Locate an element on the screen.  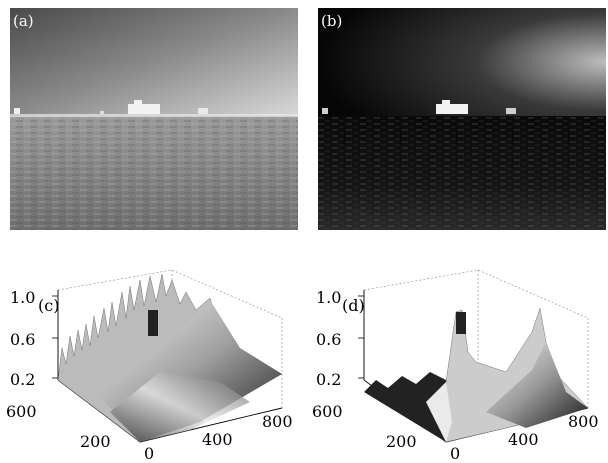
panel-c-y-tick-3: 0 is located at coordinates (149, 453).